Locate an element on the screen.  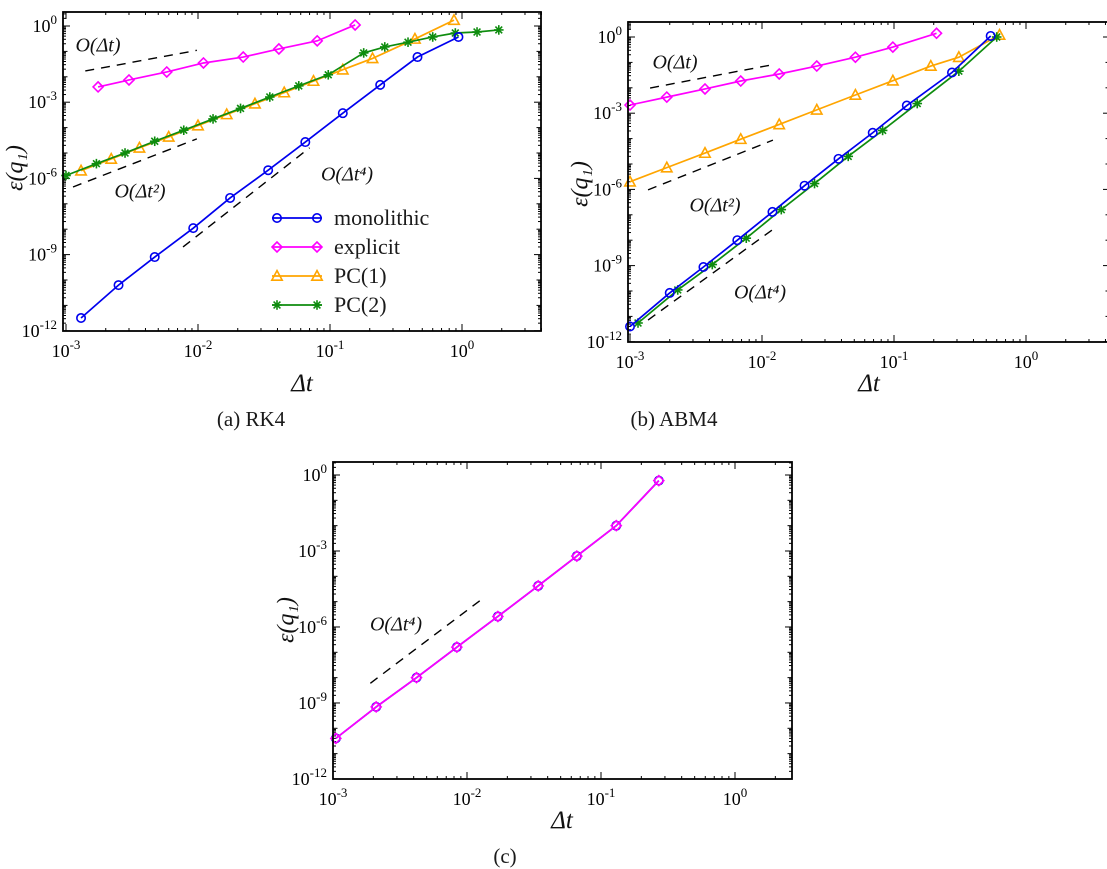
legend: monolithic explicit PC(1) PC(2) is located at coordinates (347, 261).